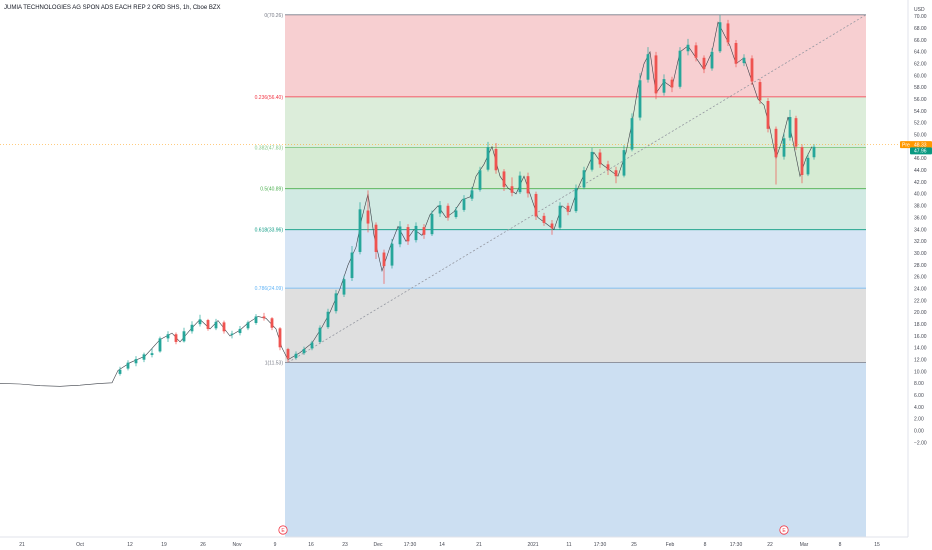  I want to click on time-tick-label: 8, so click(840, 545).